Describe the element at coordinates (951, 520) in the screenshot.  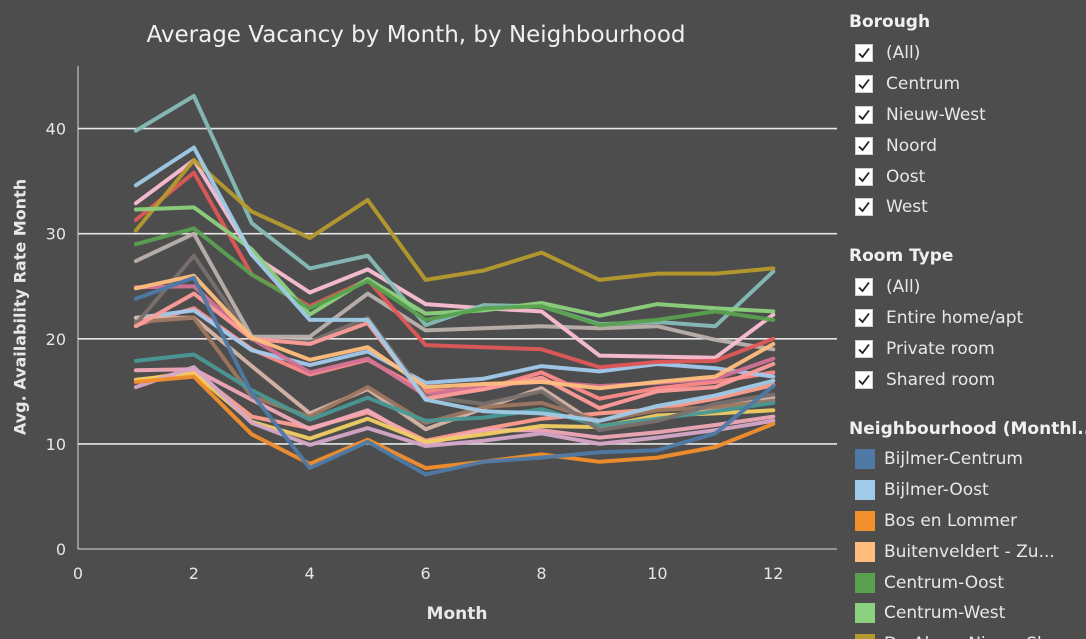
I see `legend-label: Bos en Lommer` at that location.